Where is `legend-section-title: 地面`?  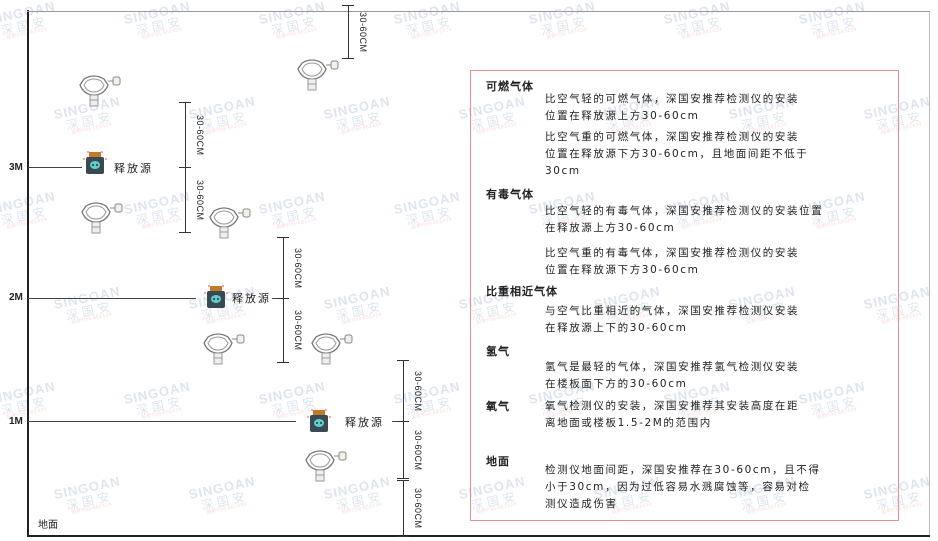
legend-section-title: 地面 is located at coordinates (498, 461).